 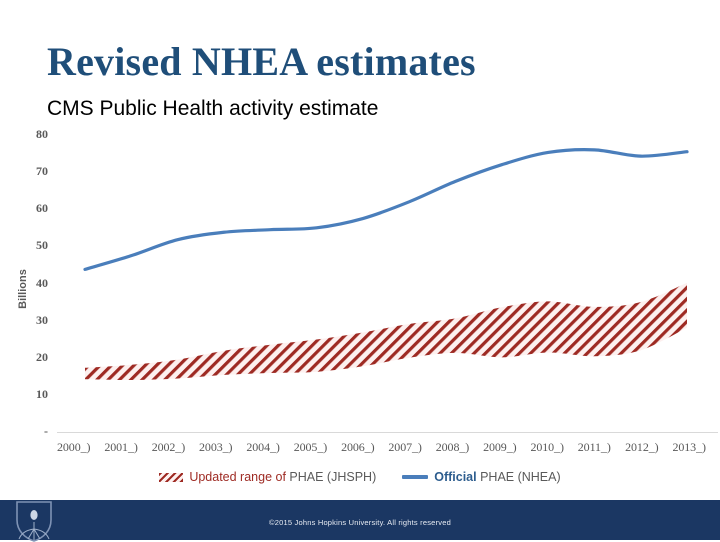 I want to click on x-tick-label: 2002_), so click(x=168, y=447).